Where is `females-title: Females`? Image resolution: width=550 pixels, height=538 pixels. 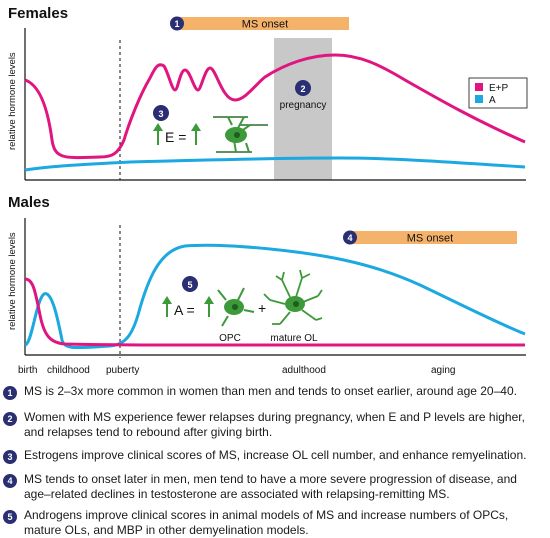 females-title: Females is located at coordinates (38, 13).